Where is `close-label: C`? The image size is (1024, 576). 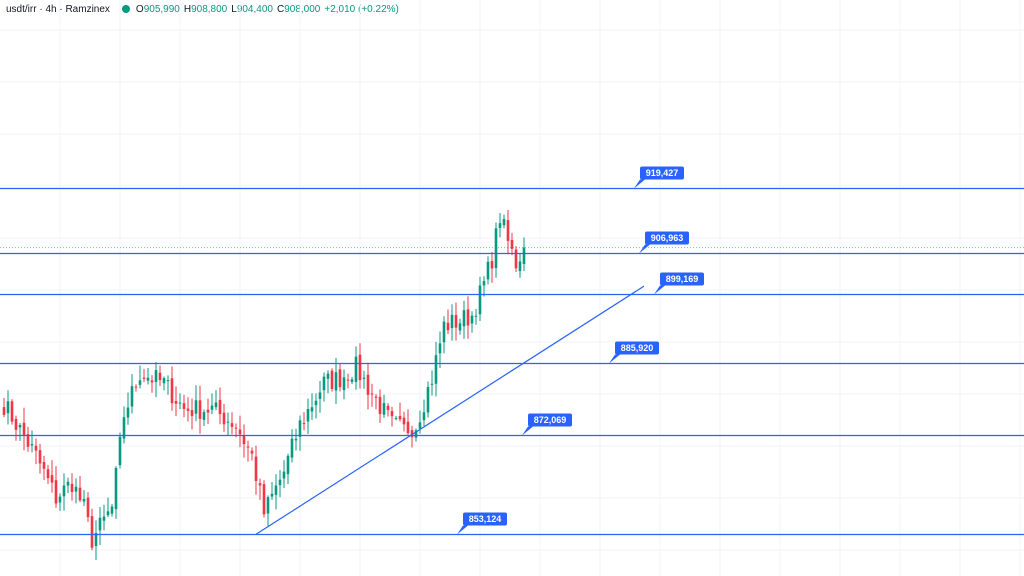 close-label: C is located at coordinates (280, 9).